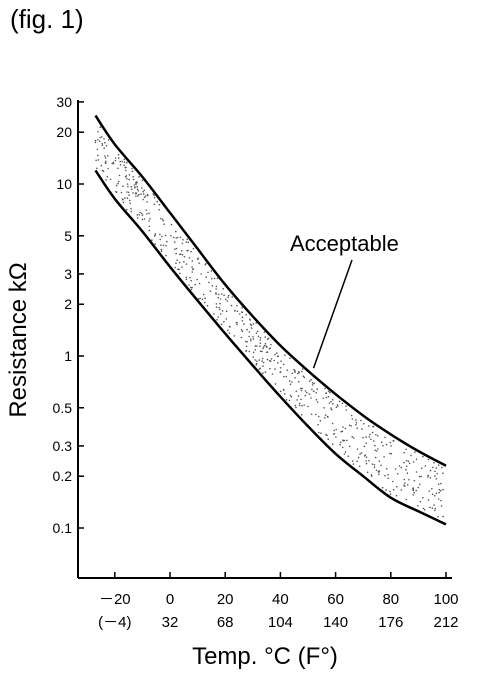 The height and width of the screenshot is (674, 480). What do you see at coordinates (445, 599) in the screenshot?
I see `x-tick-label-celsius: 100` at bounding box center [445, 599].